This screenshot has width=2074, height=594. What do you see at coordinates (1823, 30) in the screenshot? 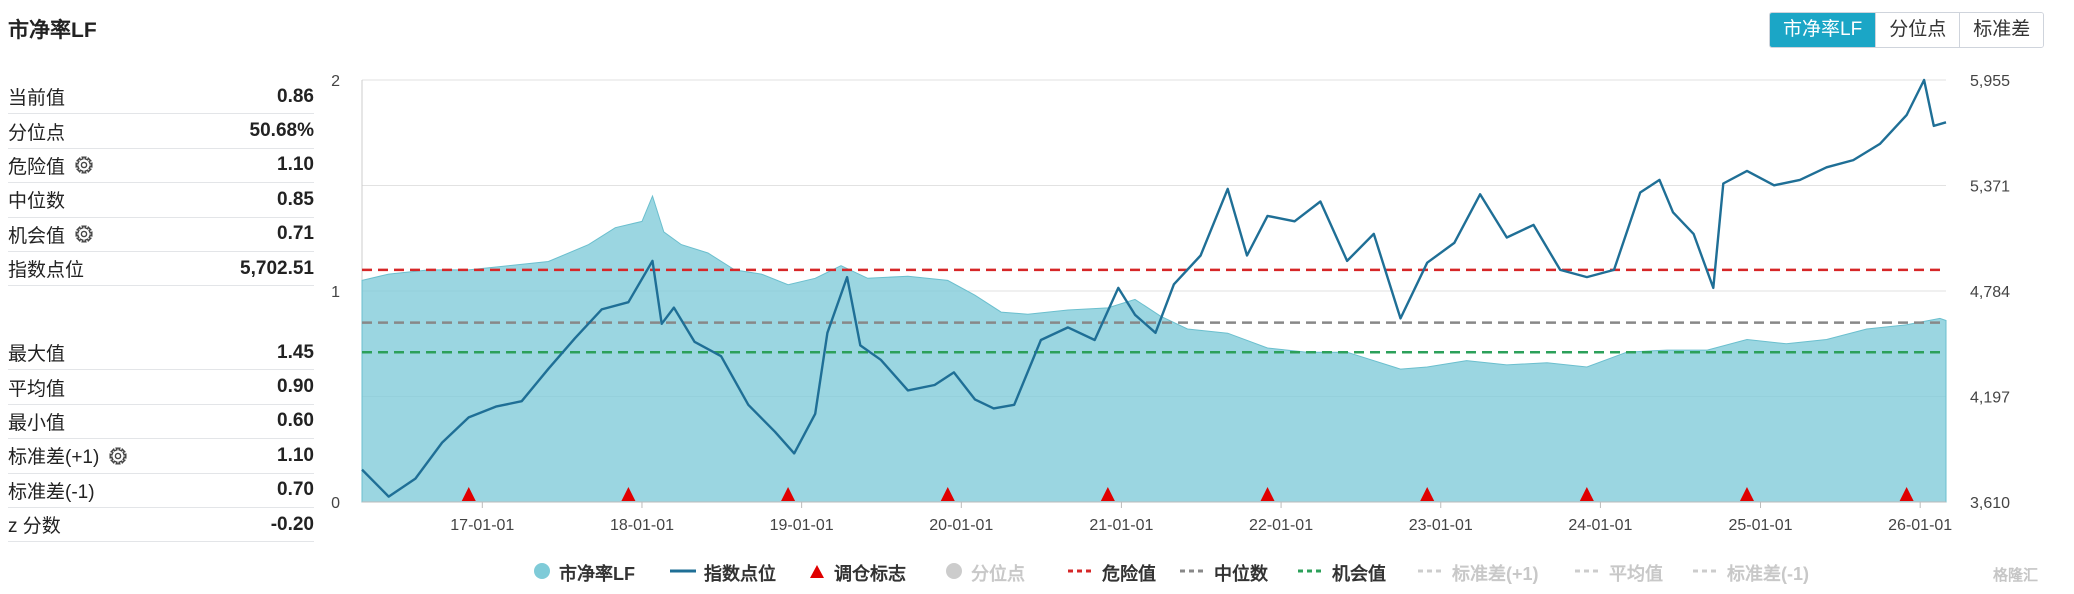
I see `tab-pb-lf: 市净率LF` at bounding box center [1823, 30].